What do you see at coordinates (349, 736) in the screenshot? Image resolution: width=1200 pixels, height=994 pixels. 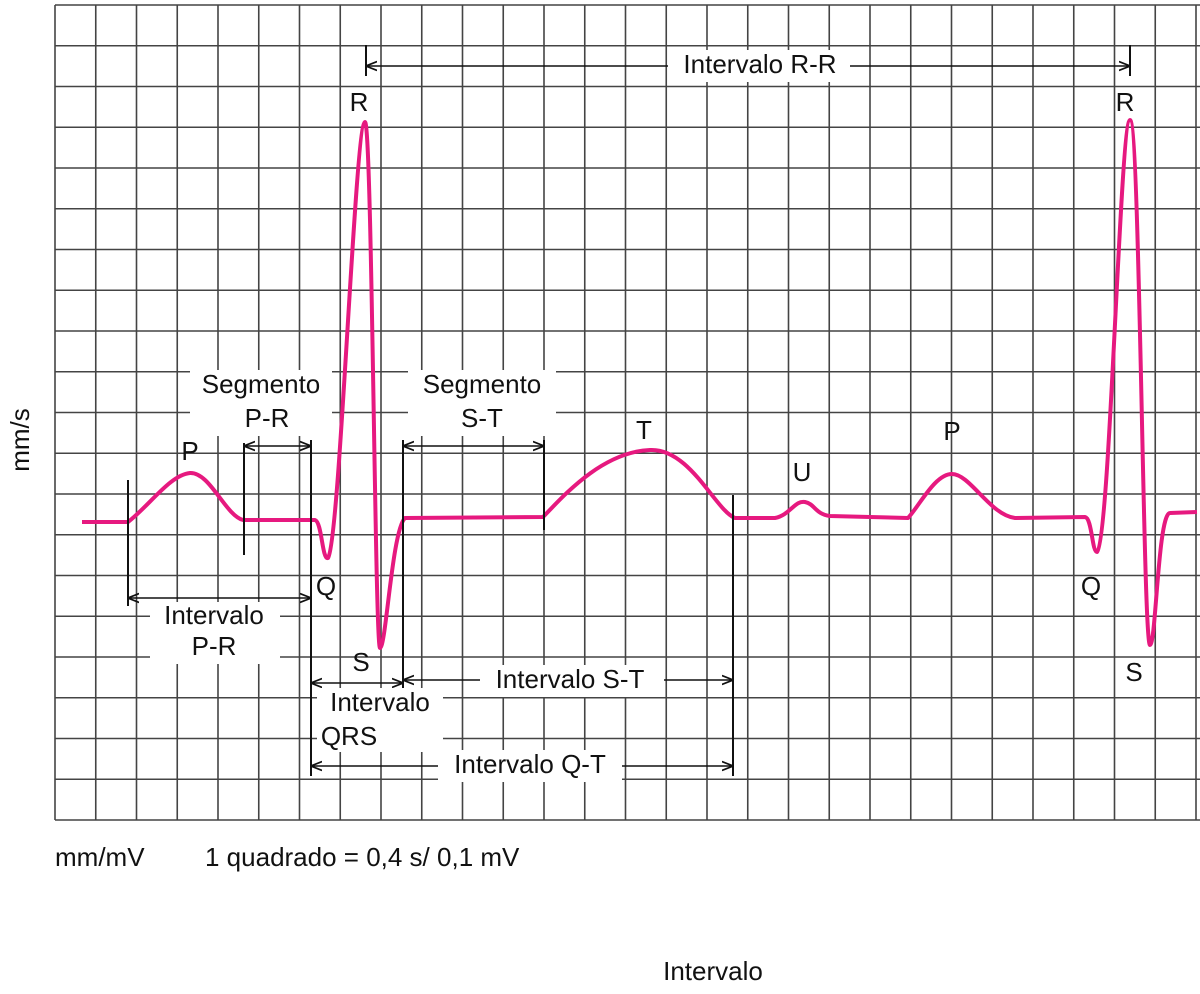 I see `interval-label: QRS` at bounding box center [349, 736].